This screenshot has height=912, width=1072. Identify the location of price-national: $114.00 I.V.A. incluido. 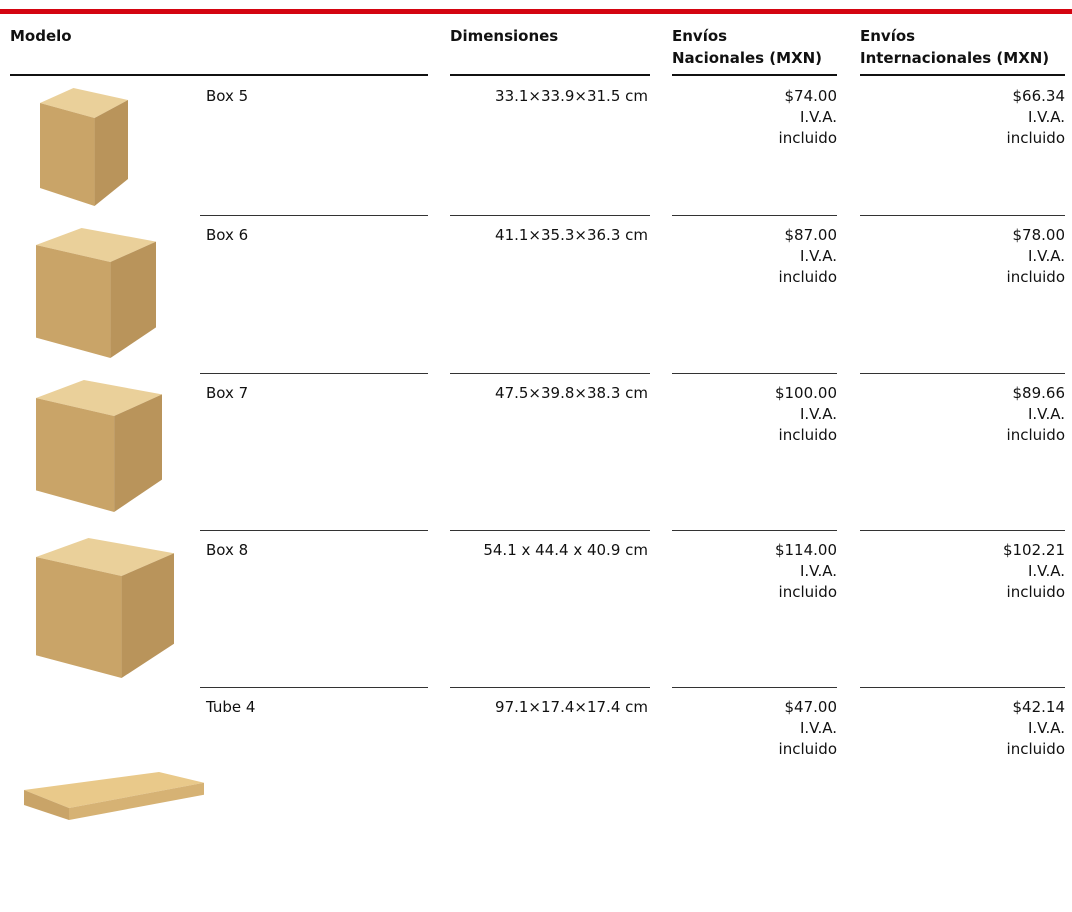
(805, 571).